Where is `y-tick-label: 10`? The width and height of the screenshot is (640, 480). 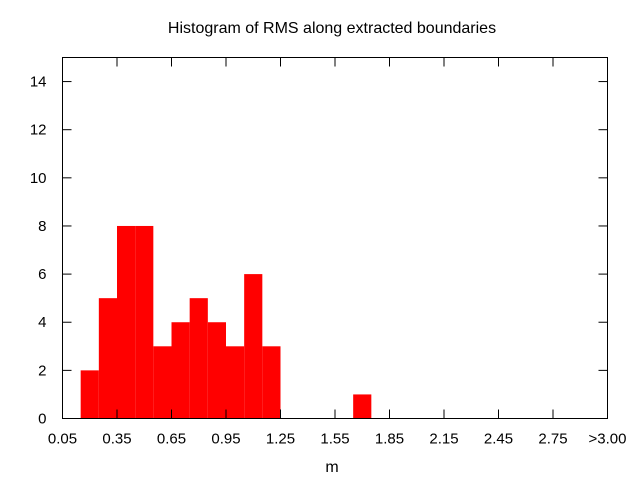
y-tick-label: 10 is located at coordinates (38, 178).